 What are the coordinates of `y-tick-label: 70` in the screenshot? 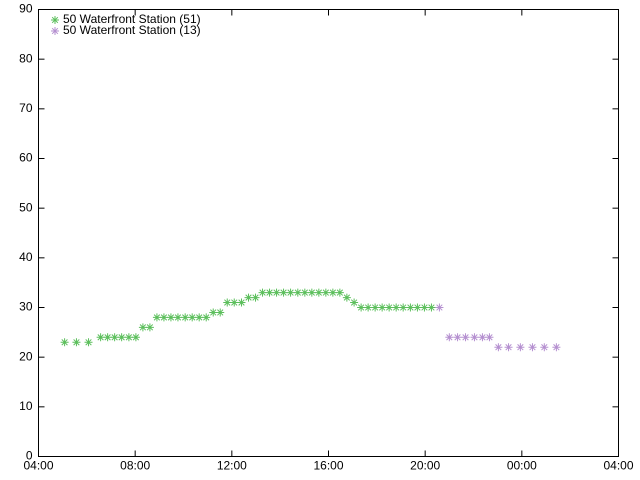 It's located at (26, 108).